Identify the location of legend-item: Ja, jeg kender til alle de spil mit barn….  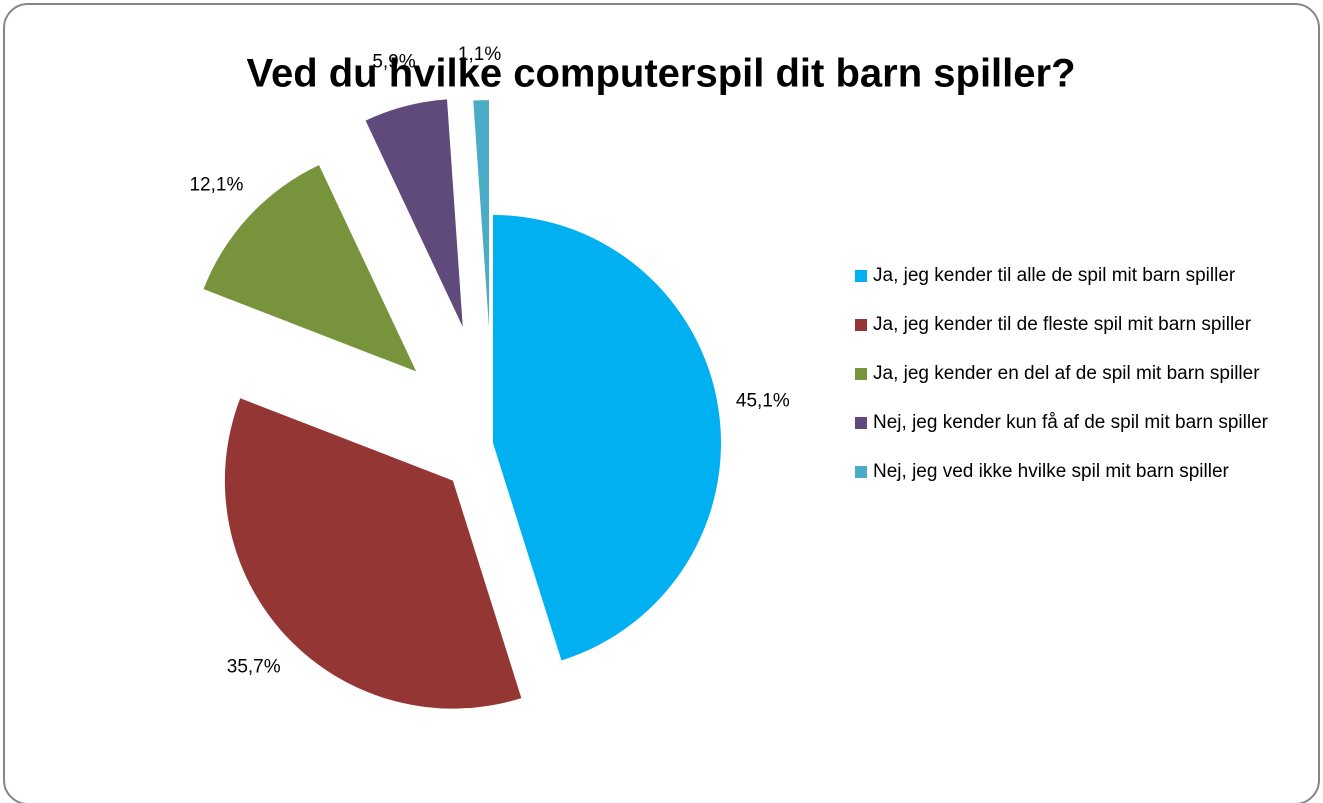
(1079, 276).